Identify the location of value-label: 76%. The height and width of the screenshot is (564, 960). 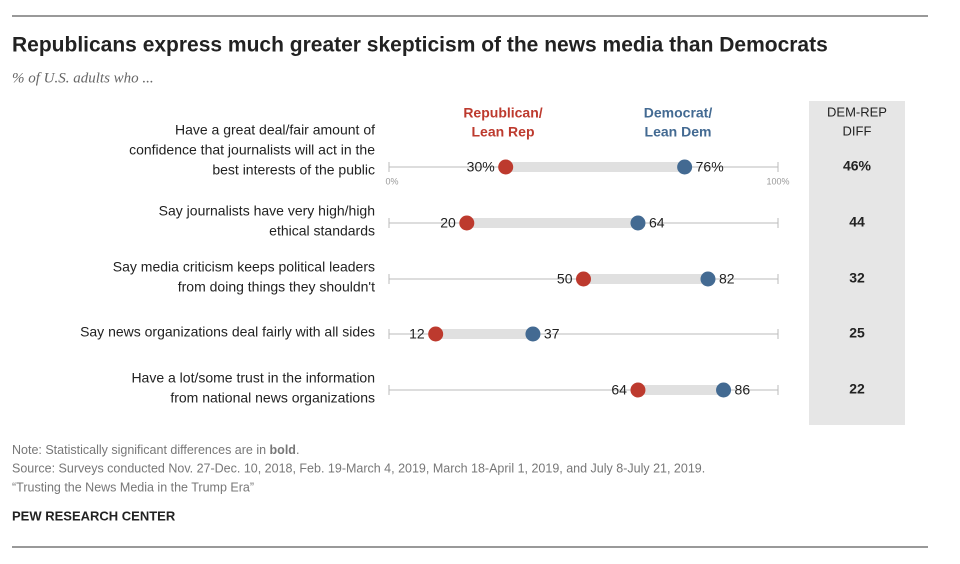
(710, 167).